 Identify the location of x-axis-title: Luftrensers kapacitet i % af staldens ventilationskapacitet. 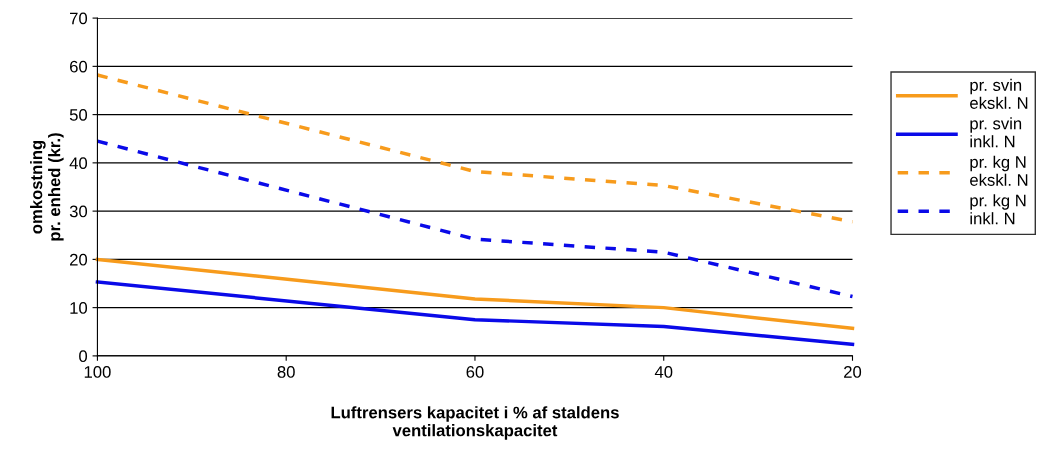
(475, 423).